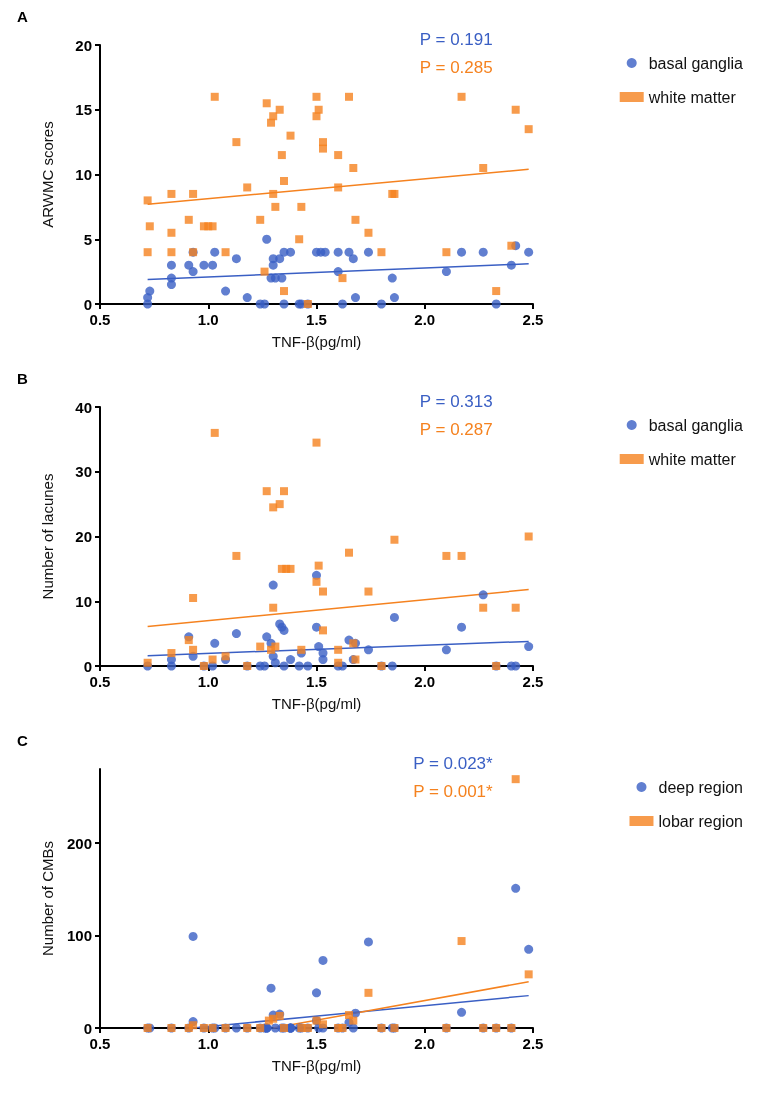 The image size is (758, 1096). I want to click on chart-title: B, so click(22, 378).